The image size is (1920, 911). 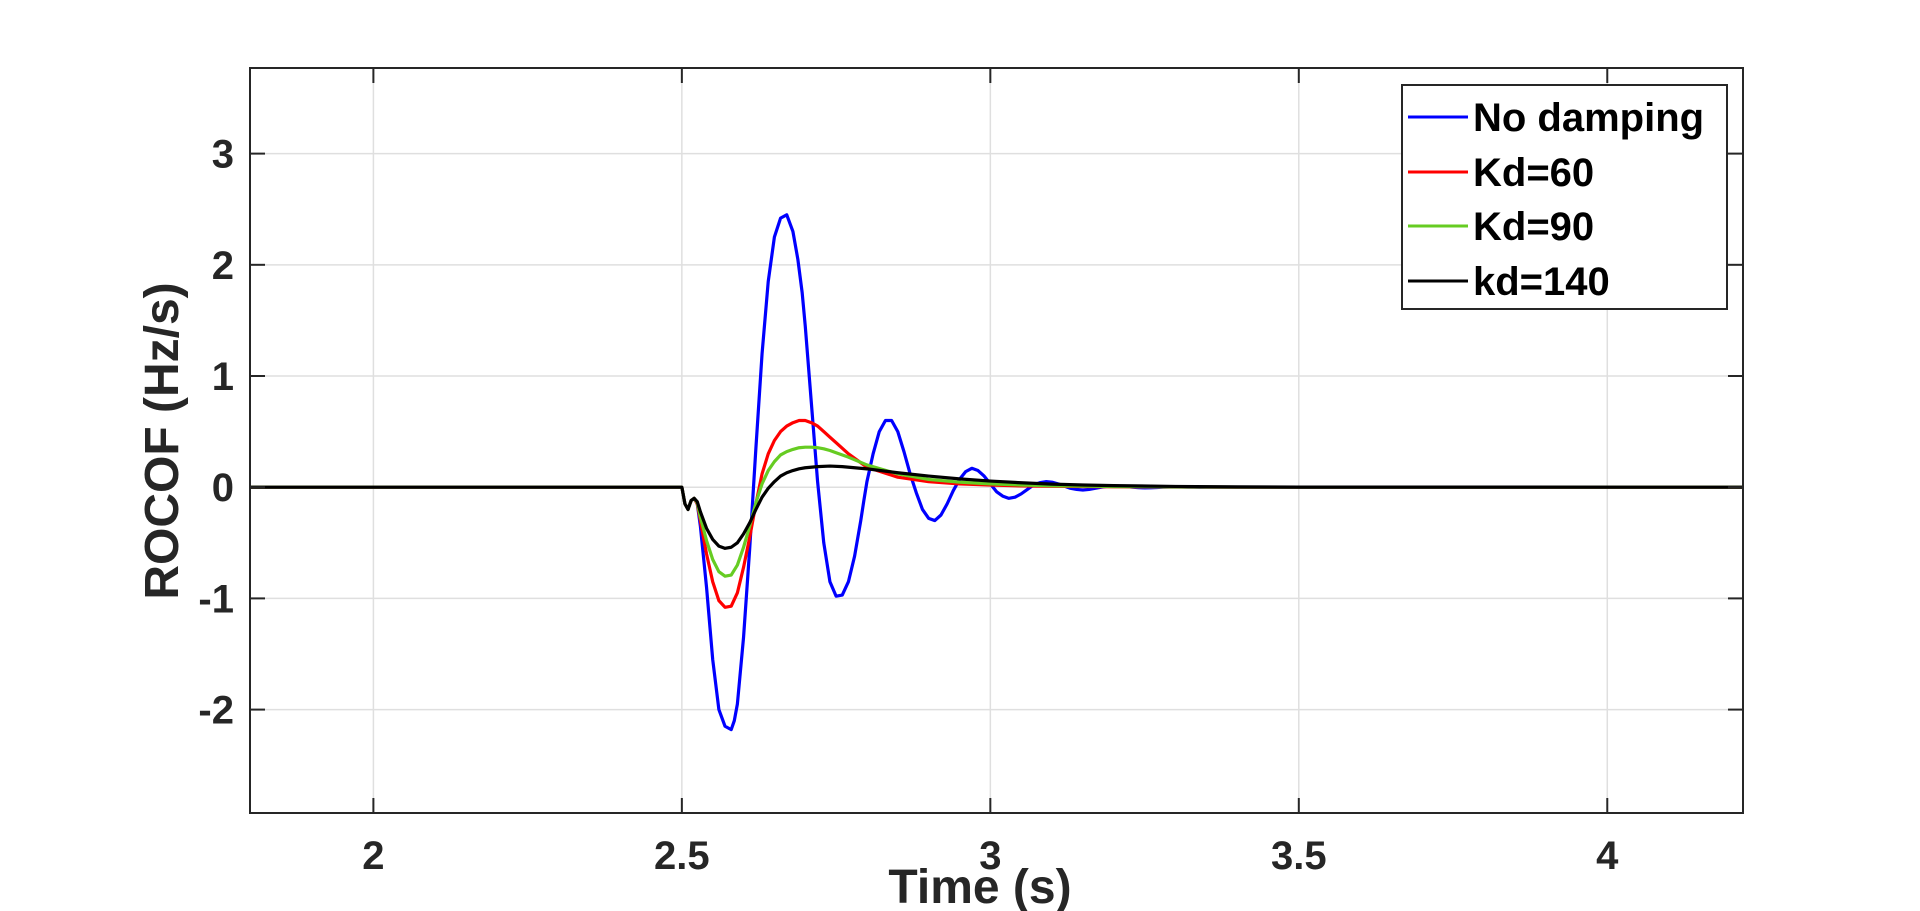 What do you see at coordinates (1299, 856) in the screenshot?
I see `x-tick-label: 3.5` at bounding box center [1299, 856].